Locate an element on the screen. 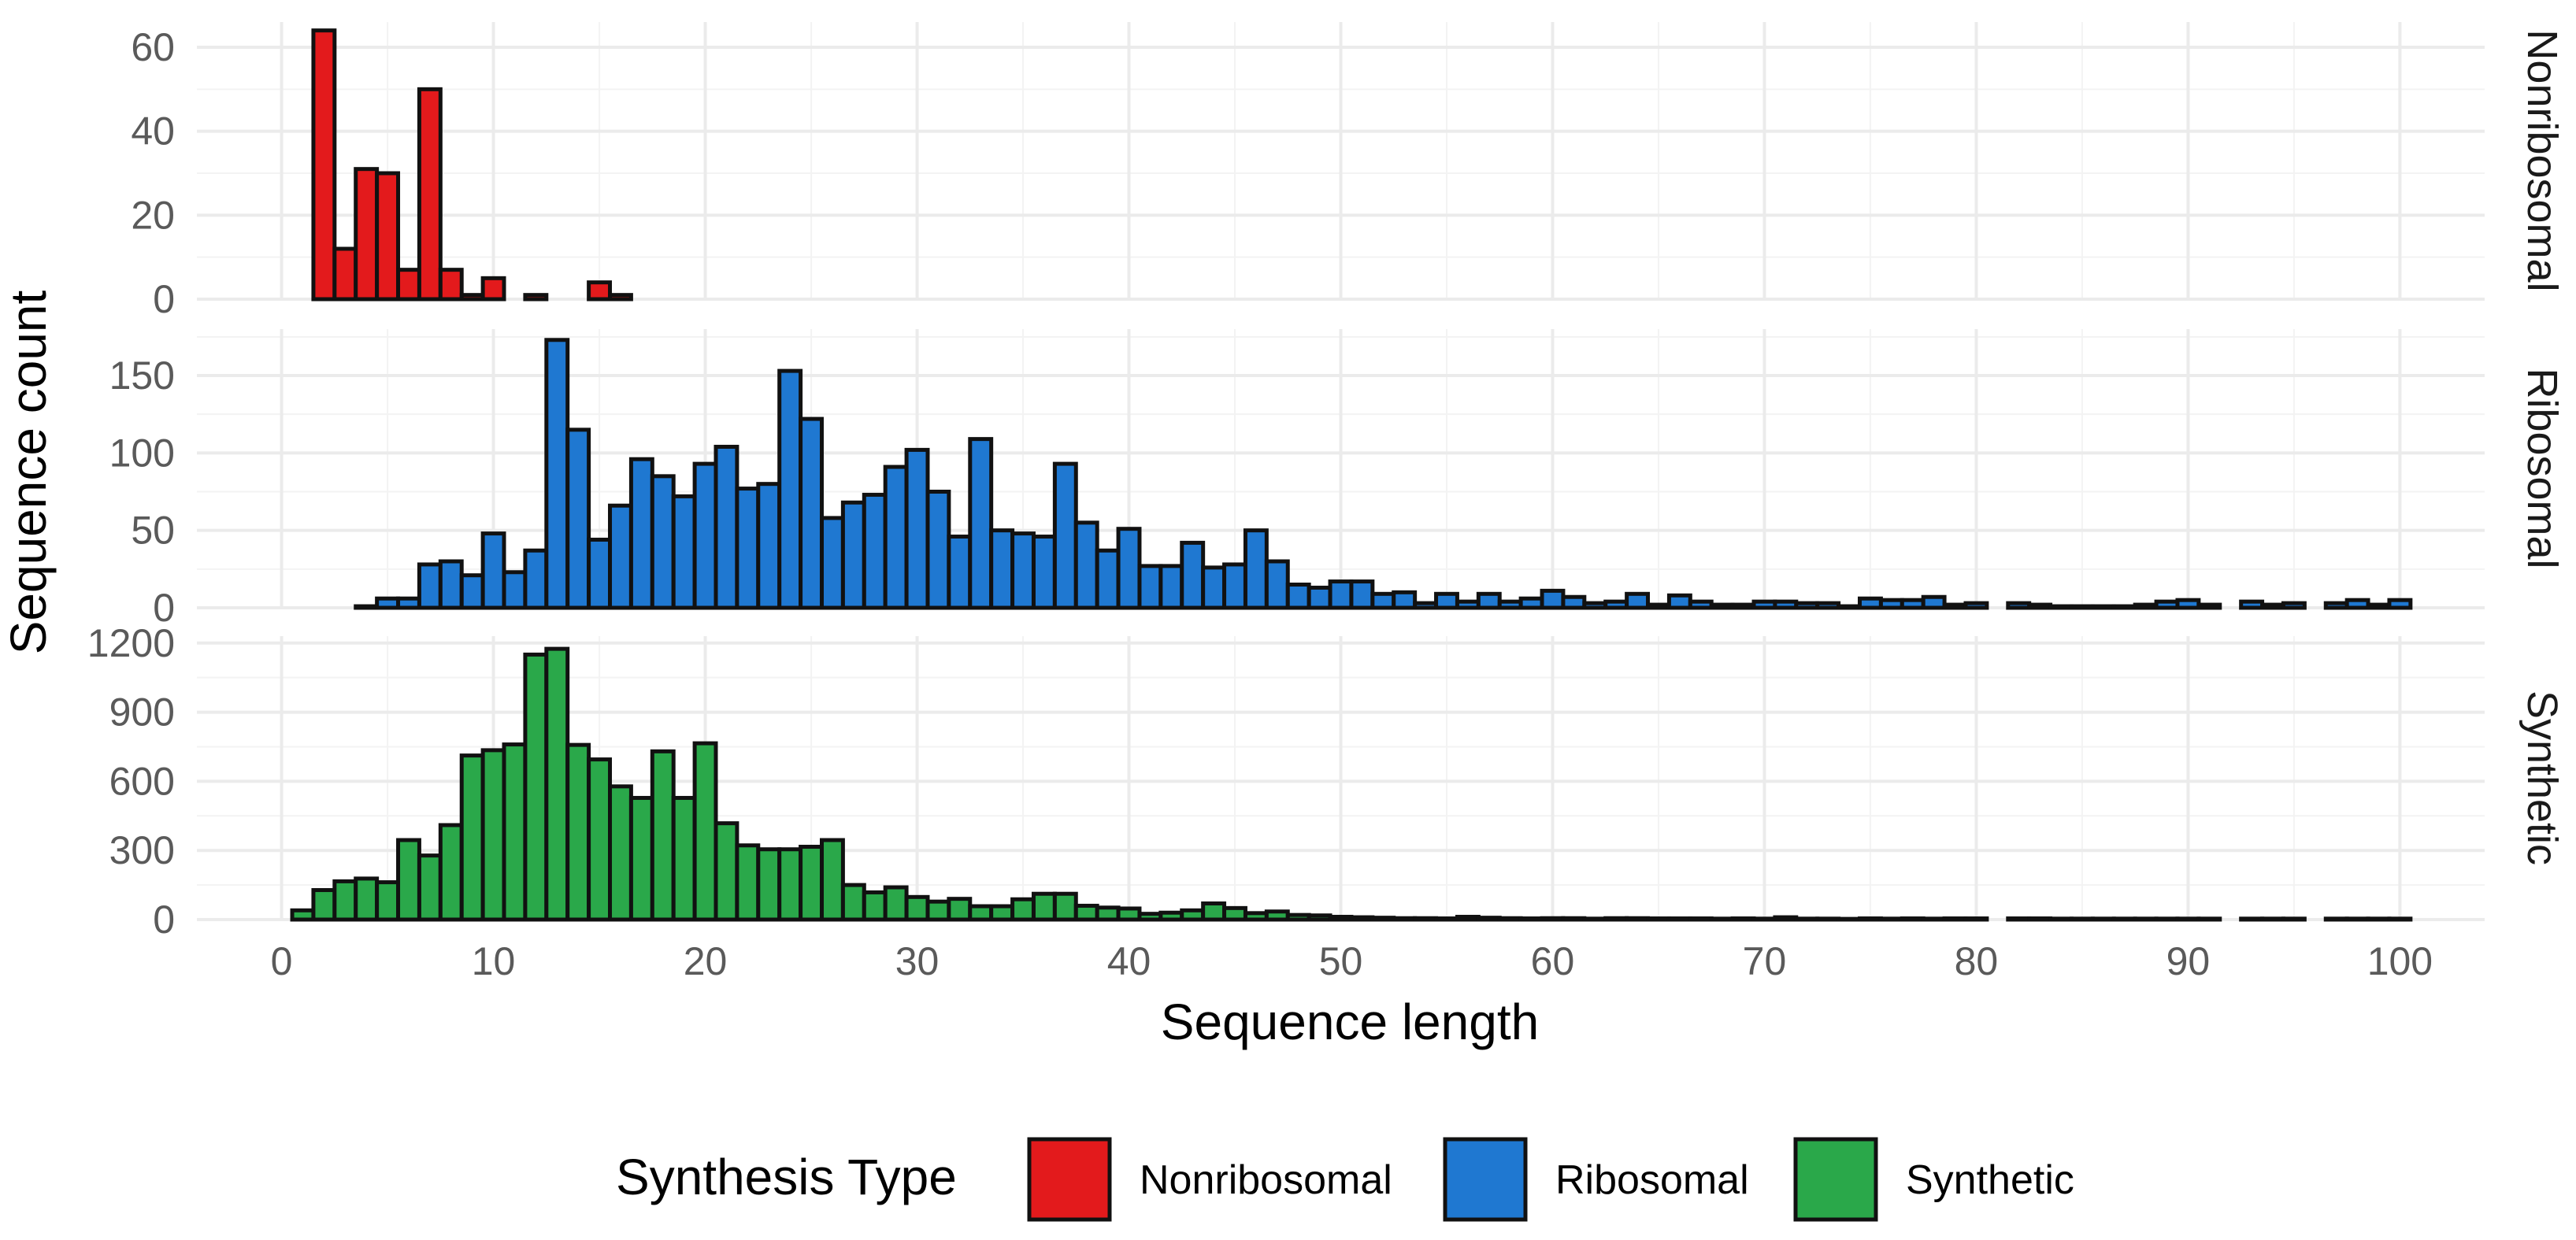 This screenshot has height=1240, width=2576. x-tick-label: 60 is located at coordinates (1553, 961).